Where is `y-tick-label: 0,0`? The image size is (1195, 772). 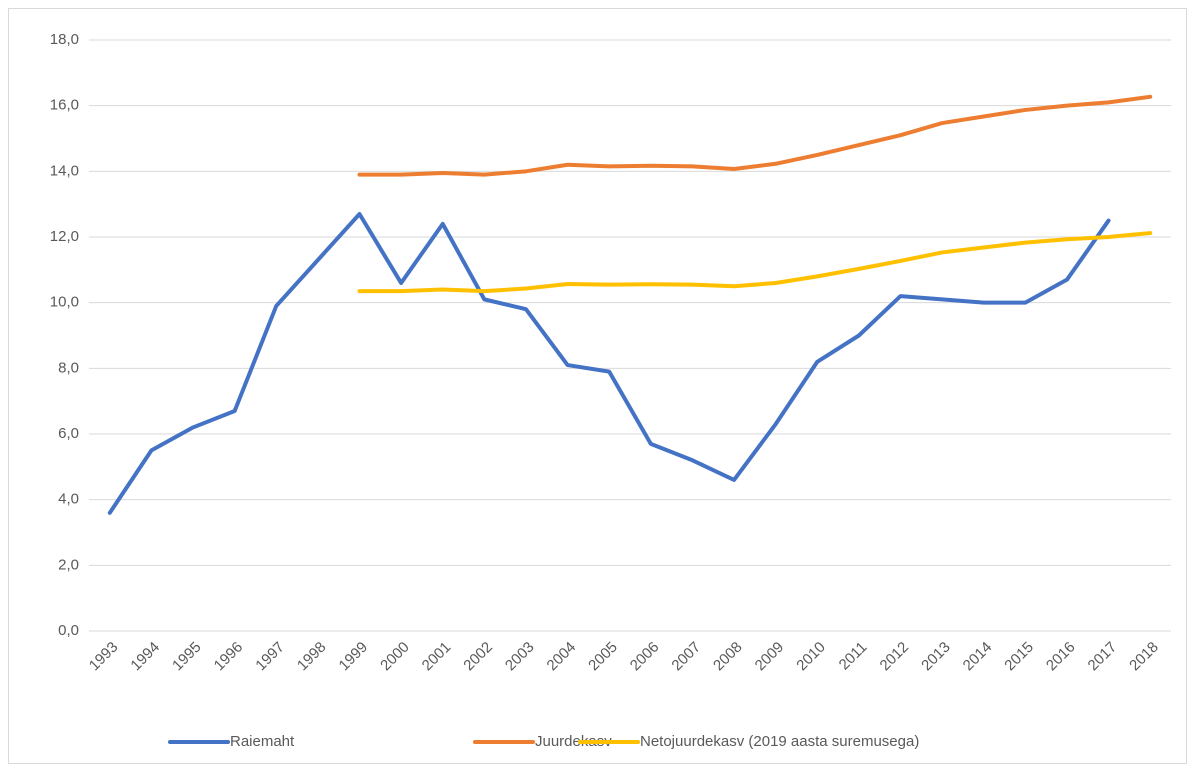
y-tick-label: 0,0 is located at coordinates (68, 630).